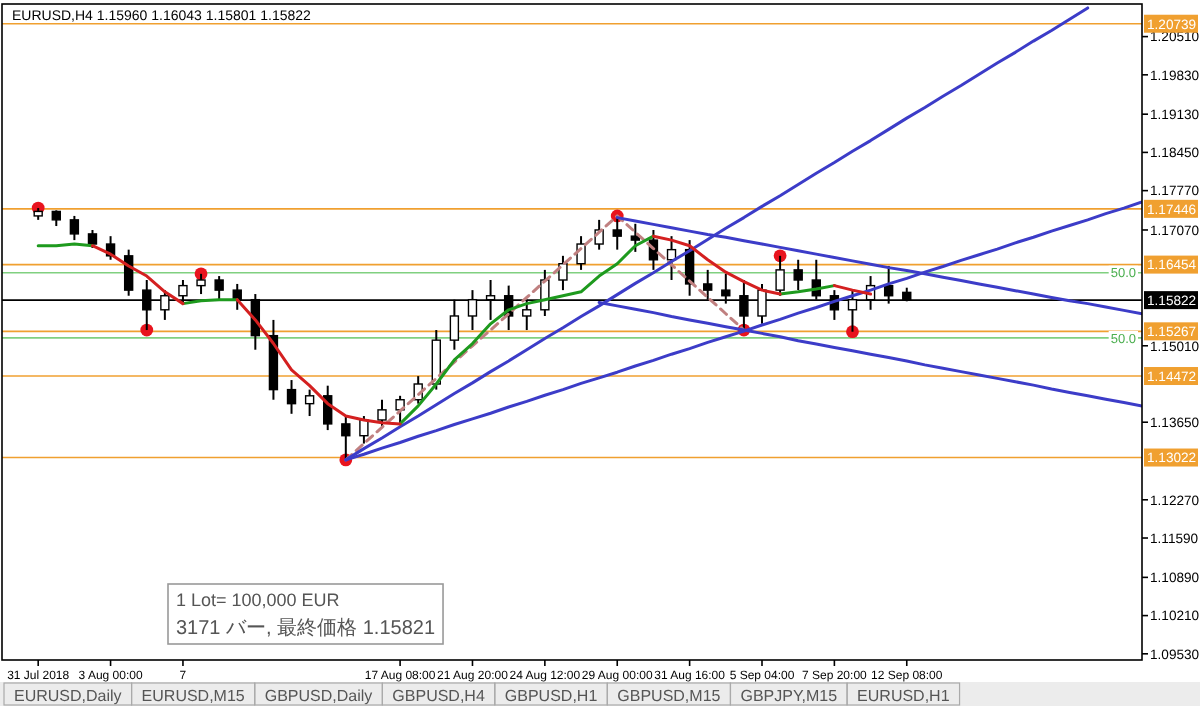 This screenshot has height=706, width=1200. What do you see at coordinates (318, 696) in the screenshot?
I see `annotation: GBPUSD,Daily` at bounding box center [318, 696].